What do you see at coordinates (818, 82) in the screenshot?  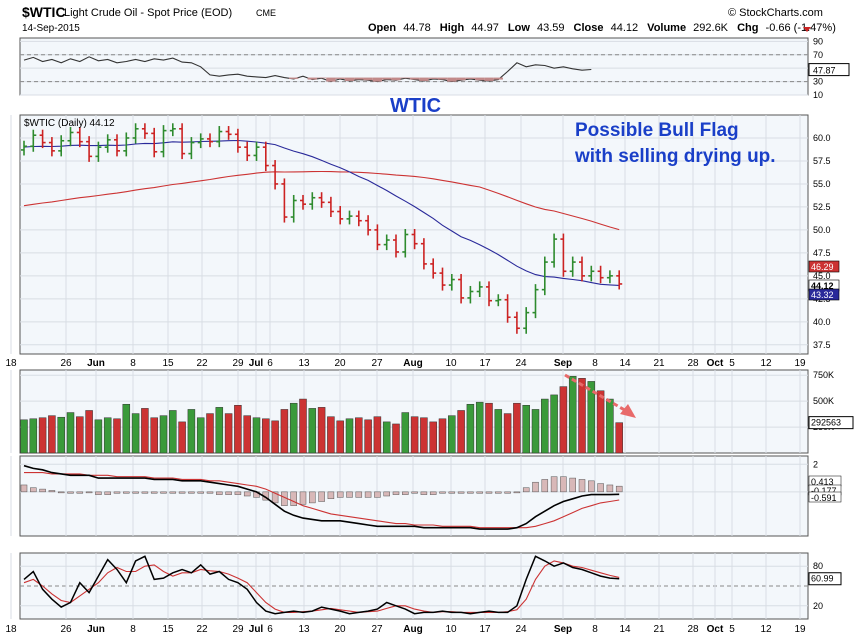 I see `rsi-tick-label: 30` at bounding box center [818, 82].